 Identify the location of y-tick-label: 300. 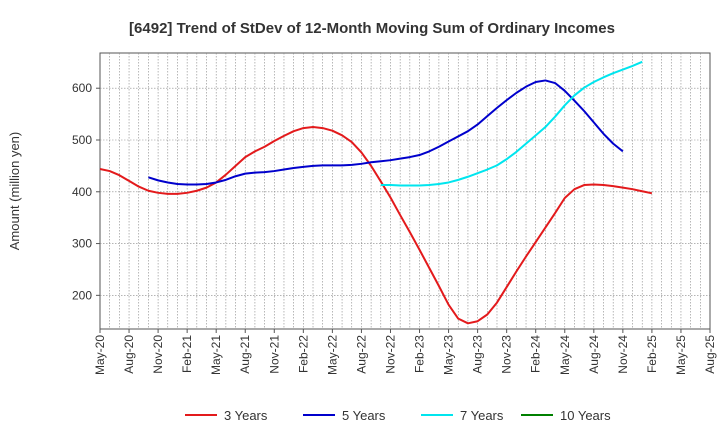
(82, 244).